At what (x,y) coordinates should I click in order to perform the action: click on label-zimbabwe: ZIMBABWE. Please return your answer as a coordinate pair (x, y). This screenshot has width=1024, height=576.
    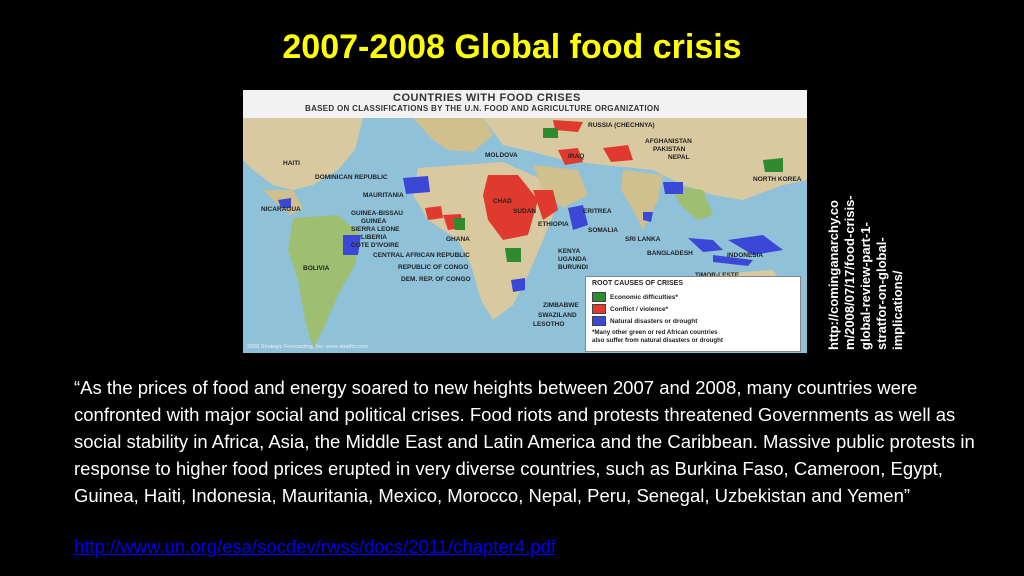
    Looking at the image, I should click on (561, 305).